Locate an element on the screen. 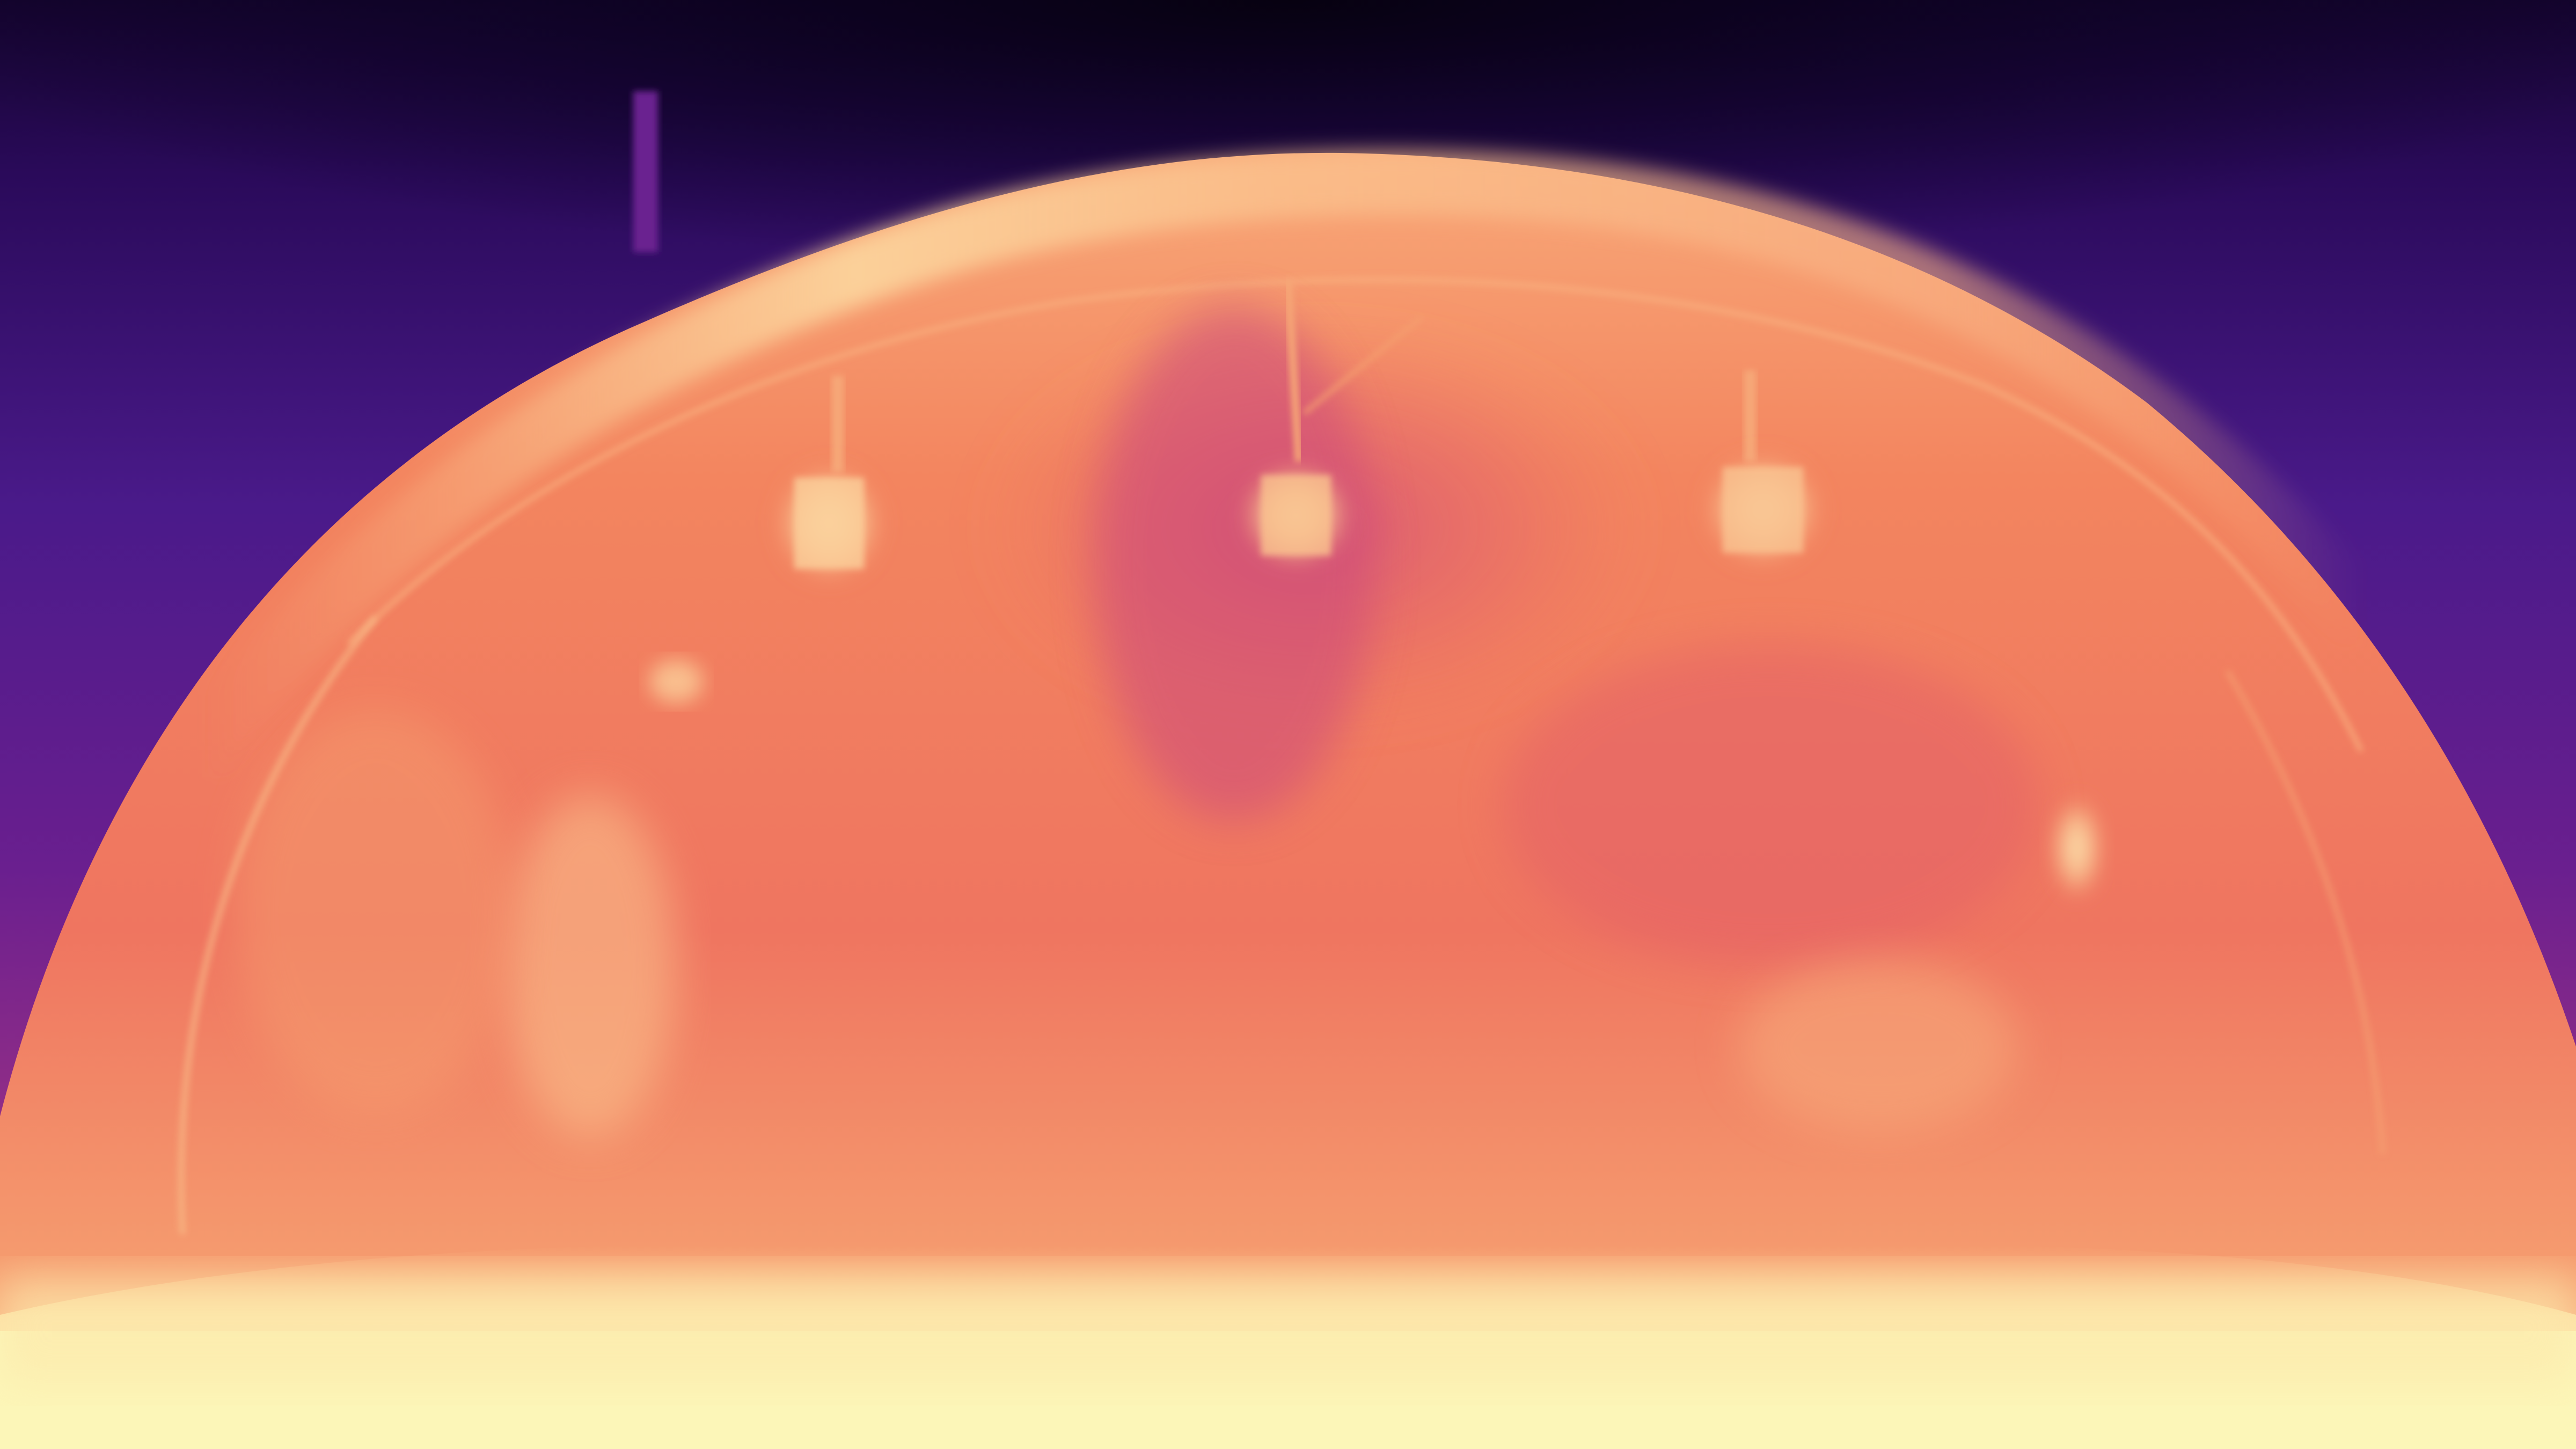  road-transition is located at coordinates (1288, 1331).